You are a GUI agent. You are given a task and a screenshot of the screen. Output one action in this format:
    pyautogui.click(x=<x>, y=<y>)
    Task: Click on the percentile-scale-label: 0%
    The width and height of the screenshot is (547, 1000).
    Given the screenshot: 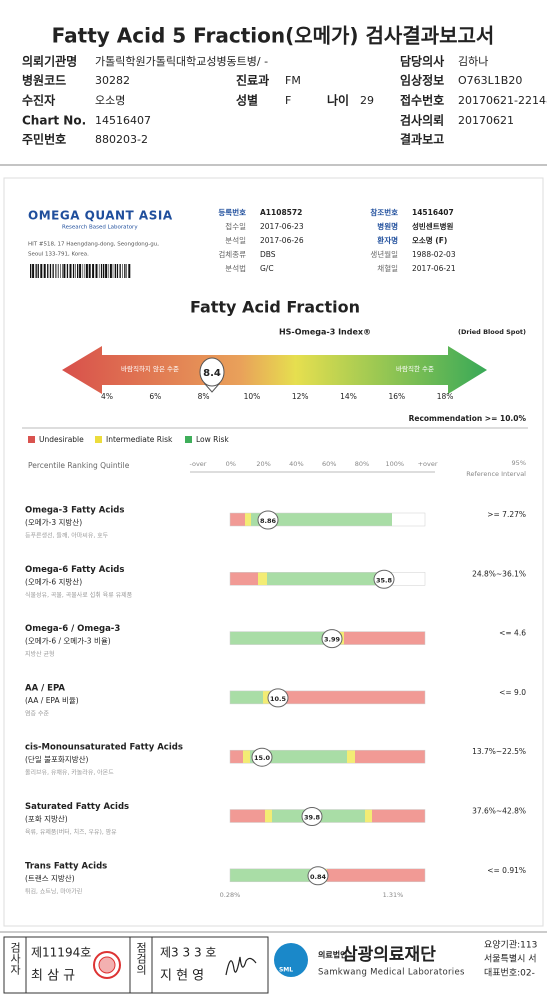 What is the action you would take?
    pyautogui.click(x=231, y=464)
    